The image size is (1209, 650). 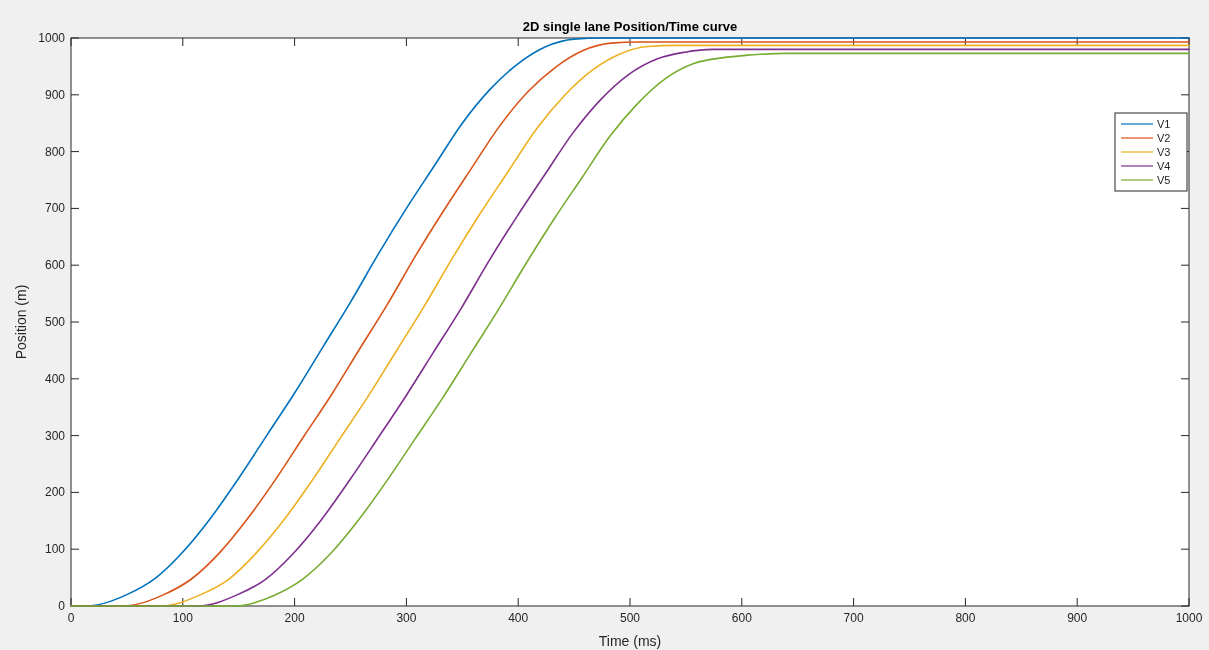 What do you see at coordinates (965, 618) in the screenshot?
I see `x-tick-label: 800` at bounding box center [965, 618].